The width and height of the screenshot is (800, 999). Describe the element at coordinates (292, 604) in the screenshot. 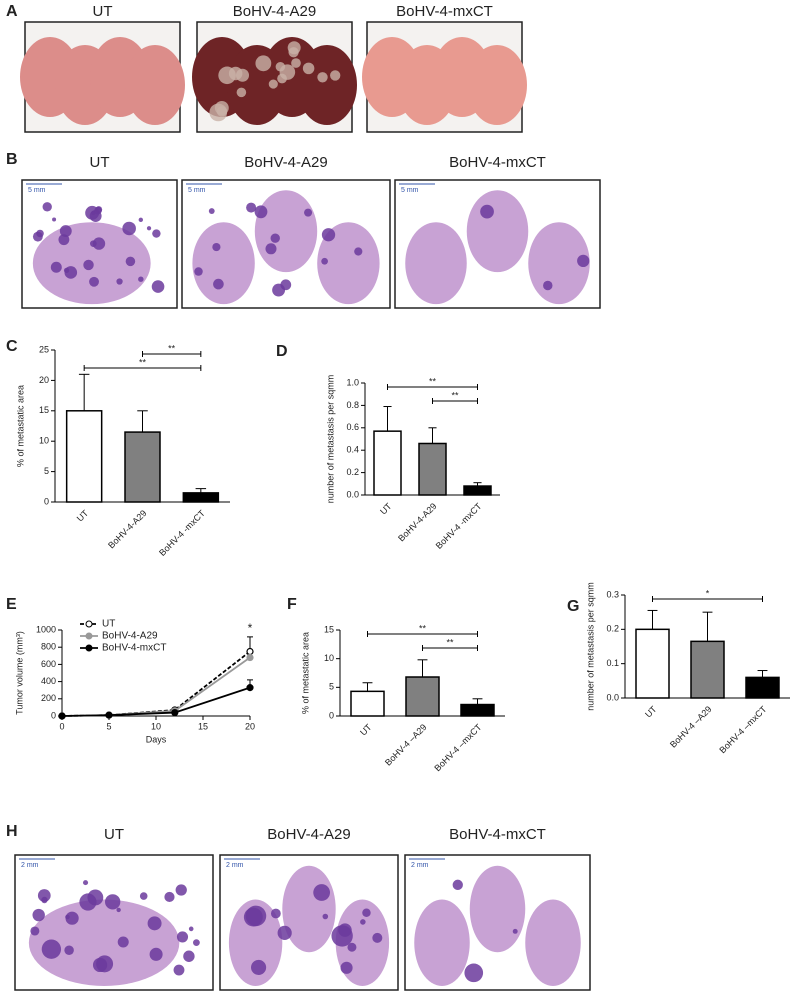

I see `panel-letter: F` at that location.